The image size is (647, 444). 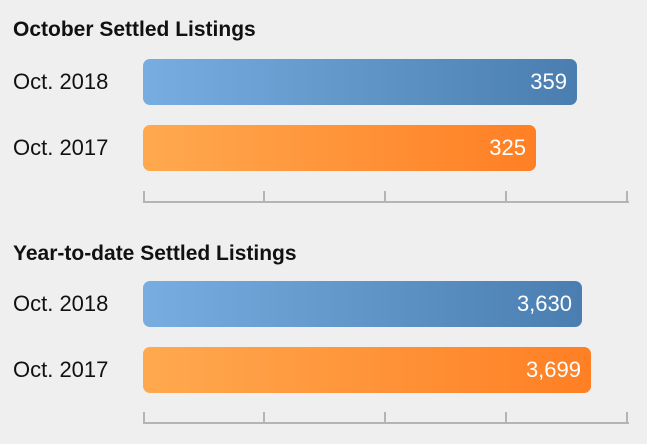 I want to click on bar-row: Oct. 2018 3,630, so click(x=323, y=305).